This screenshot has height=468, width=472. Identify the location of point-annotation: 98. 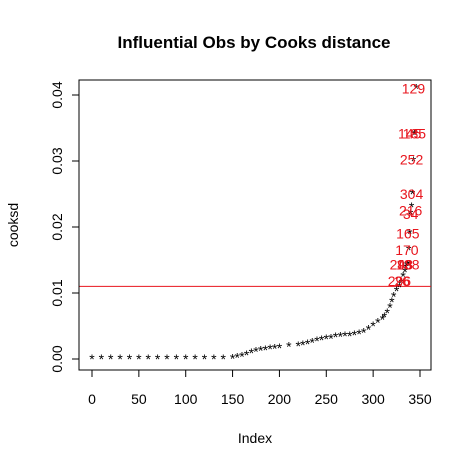
(405, 265).